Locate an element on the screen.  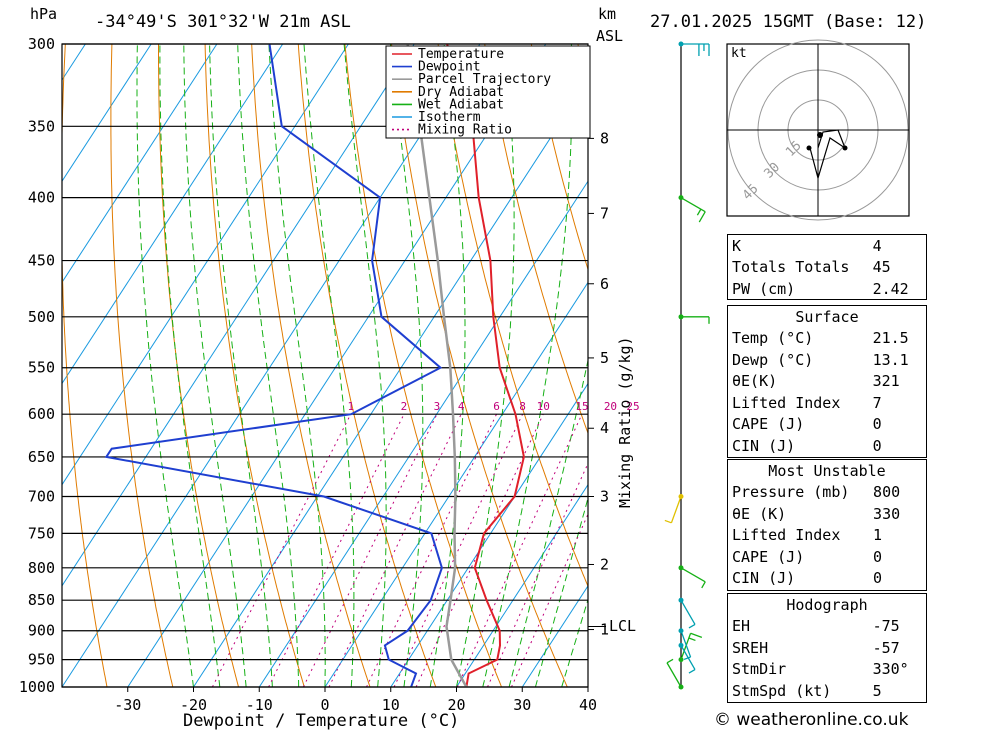
mixing-ratio-label: 6 is located at coordinates (496, 406).